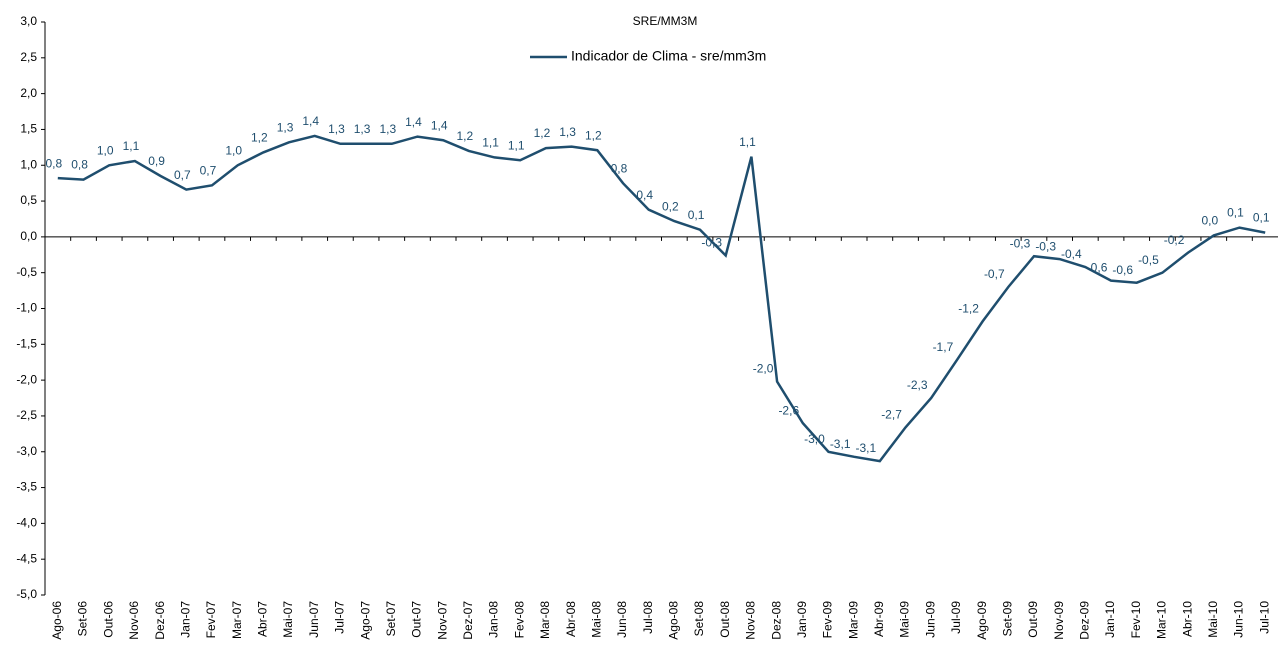 The width and height of the screenshot is (1280, 651). What do you see at coordinates (674, 620) in the screenshot?
I see `x-tick-label: Ago-08` at bounding box center [674, 620].